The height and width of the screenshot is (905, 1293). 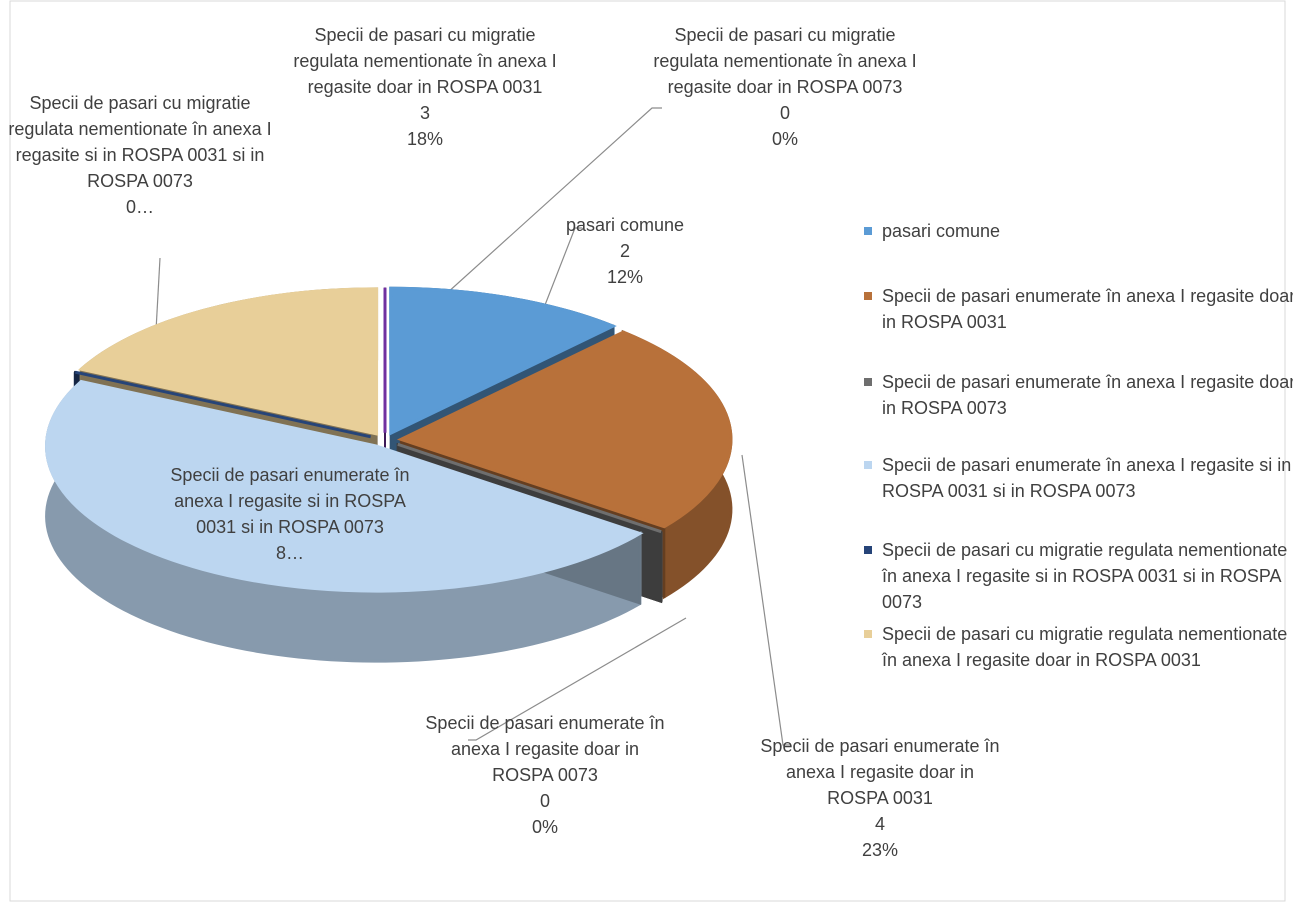 I want to click on legend-label: pasari comune, so click(x=941, y=231).